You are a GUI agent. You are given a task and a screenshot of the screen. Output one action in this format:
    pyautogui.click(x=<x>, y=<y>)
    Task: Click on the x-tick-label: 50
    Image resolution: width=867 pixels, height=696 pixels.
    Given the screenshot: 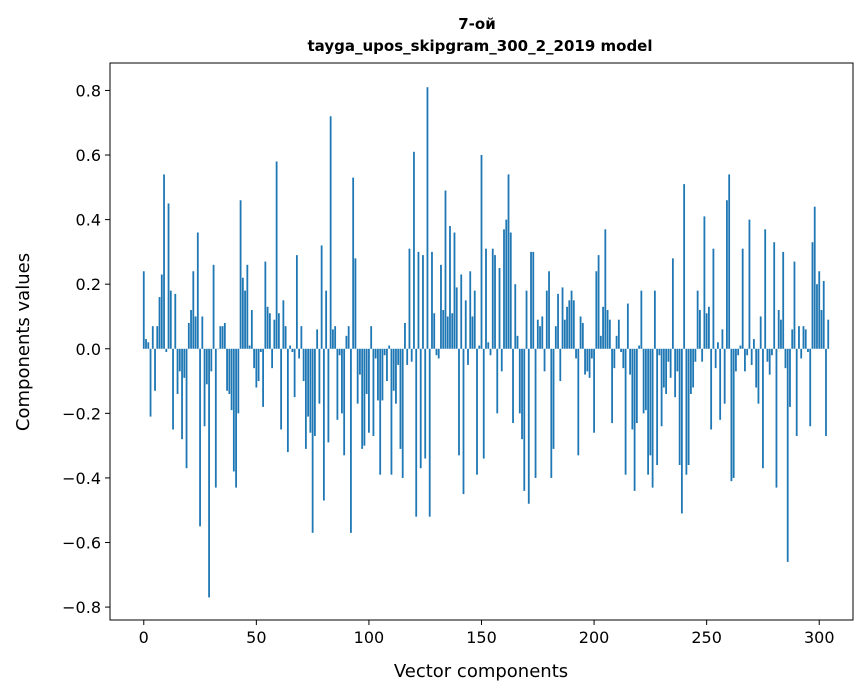 What is the action you would take?
    pyautogui.click(x=256, y=637)
    